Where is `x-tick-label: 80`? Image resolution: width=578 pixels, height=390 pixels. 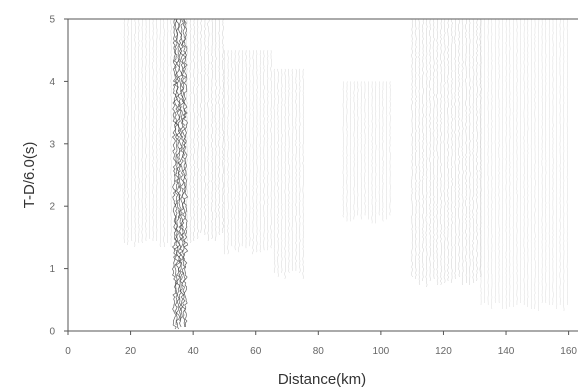
x-tick-label: 80 is located at coordinates (319, 351).